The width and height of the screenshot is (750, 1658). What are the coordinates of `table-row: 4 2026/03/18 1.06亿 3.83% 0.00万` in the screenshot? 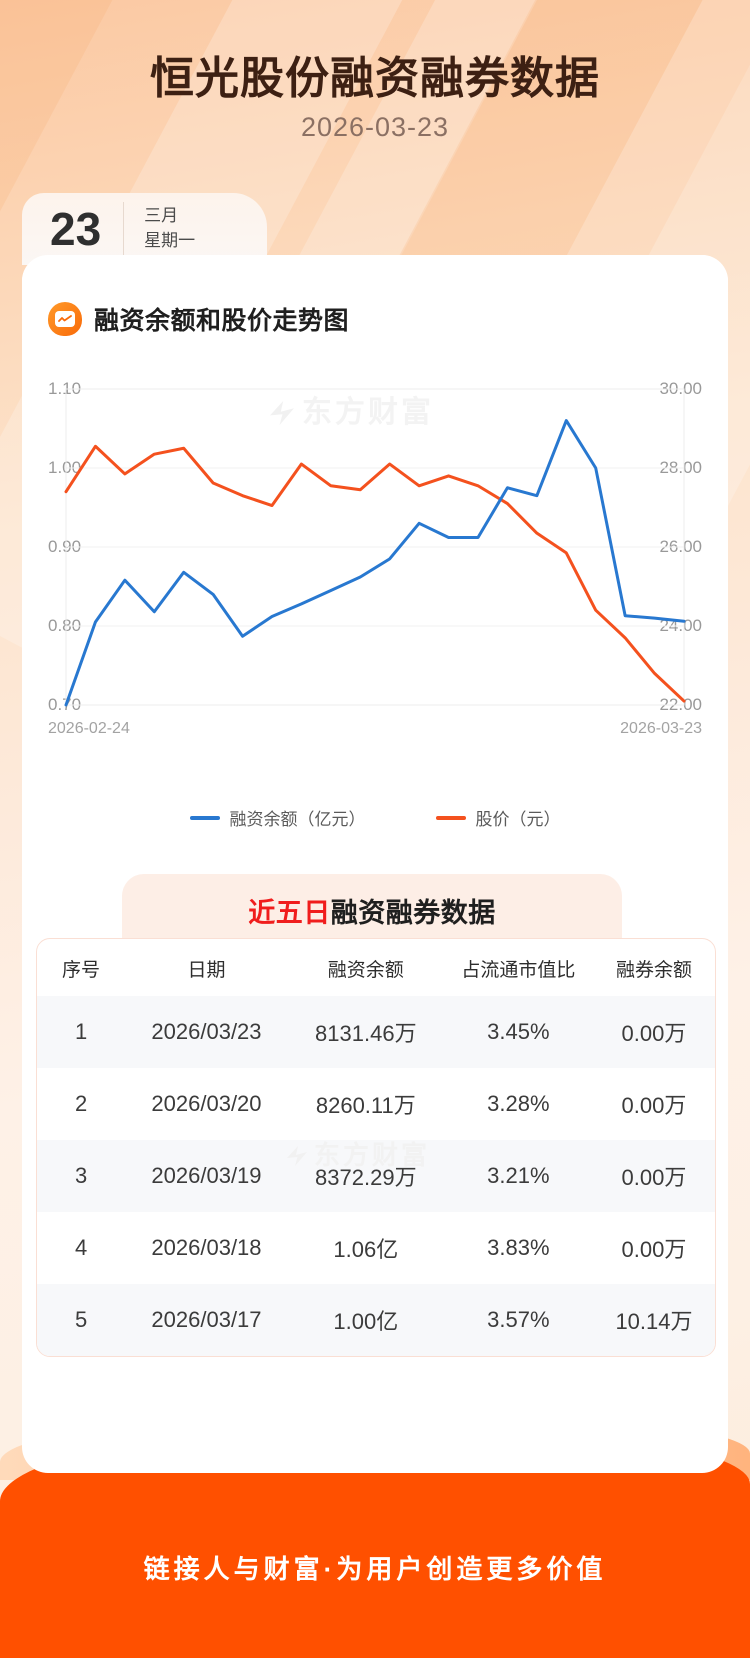 It's located at (376, 1248).